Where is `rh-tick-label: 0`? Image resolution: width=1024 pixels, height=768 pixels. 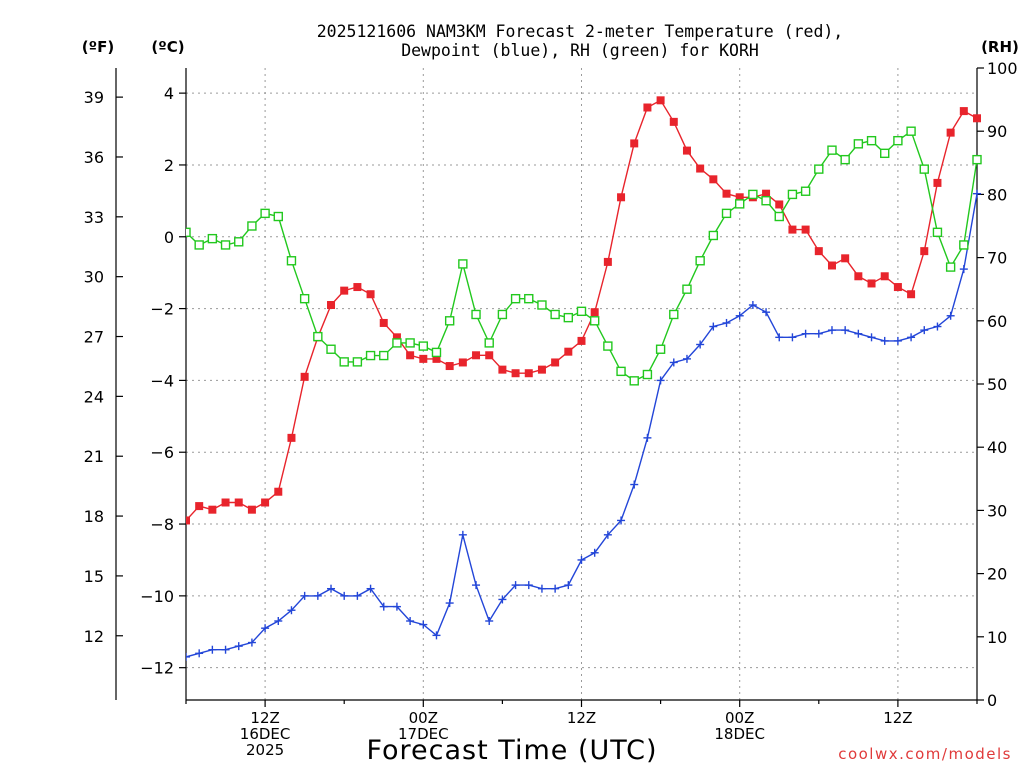
rh-tick-label: 0 is located at coordinates (992, 700).